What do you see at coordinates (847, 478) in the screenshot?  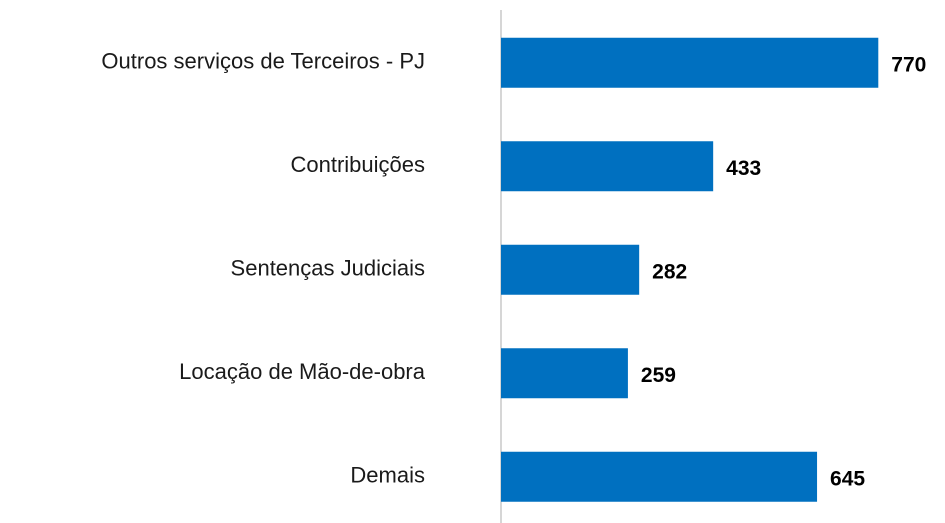 I see `value-label: 645` at bounding box center [847, 478].